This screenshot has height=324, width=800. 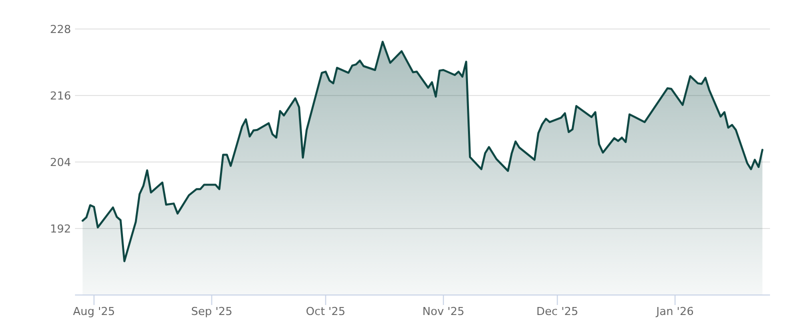 What do you see at coordinates (93, 311) in the screenshot?
I see `x-tick-label: Aug '25` at bounding box center [93, 311].